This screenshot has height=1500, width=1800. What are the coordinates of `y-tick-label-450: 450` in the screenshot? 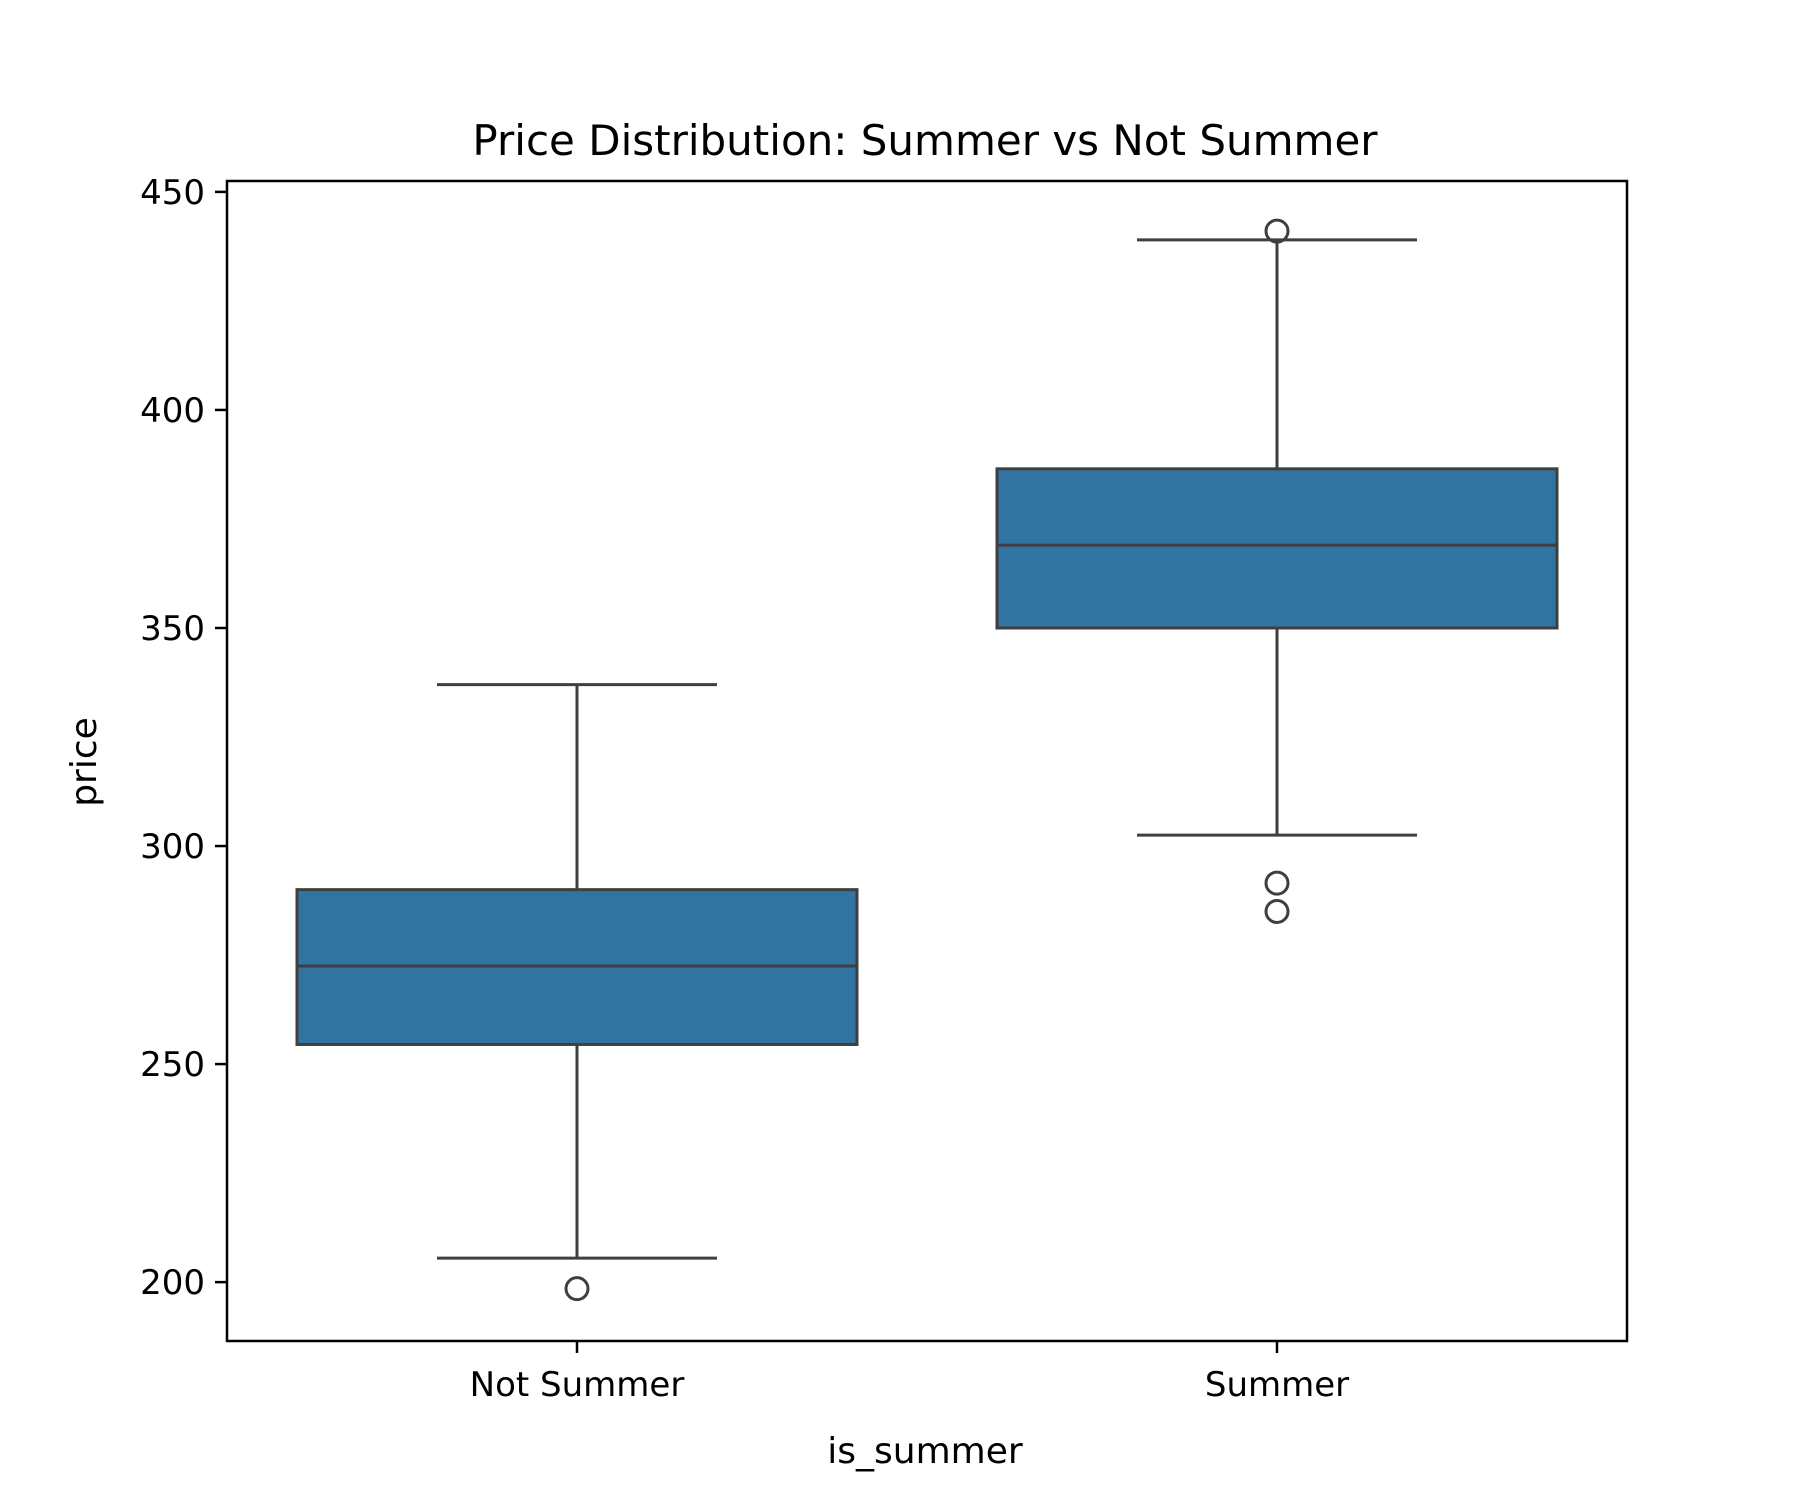 It's located at (172, 193).